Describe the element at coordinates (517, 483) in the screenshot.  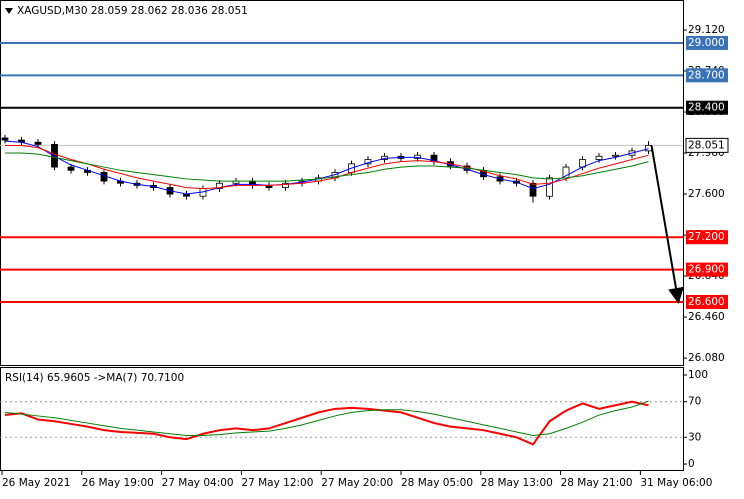
I see `x-tick-label: 28 May 13:00` at that location.